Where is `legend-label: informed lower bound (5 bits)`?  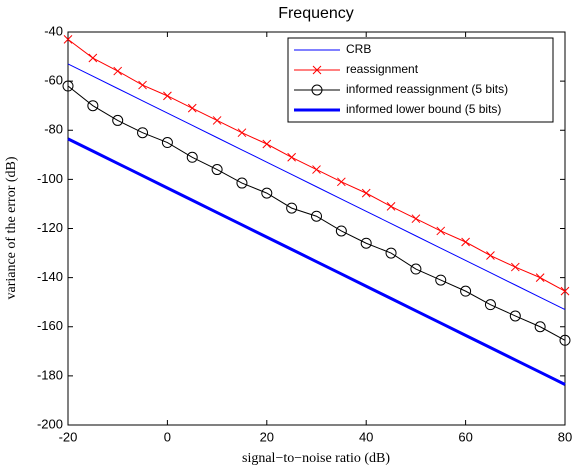
legend-label: informed lower bound (5 bits) is located at coordinates (423, 109).